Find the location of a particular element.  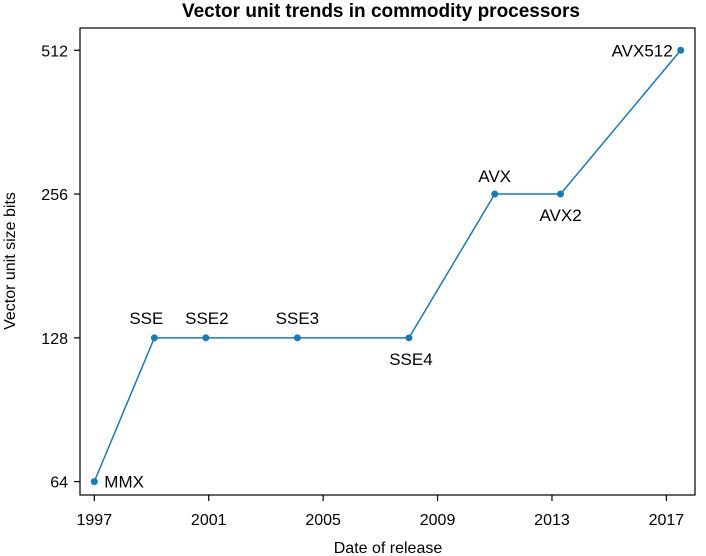

data-point-sse2 is located at coordinates (206, 338).